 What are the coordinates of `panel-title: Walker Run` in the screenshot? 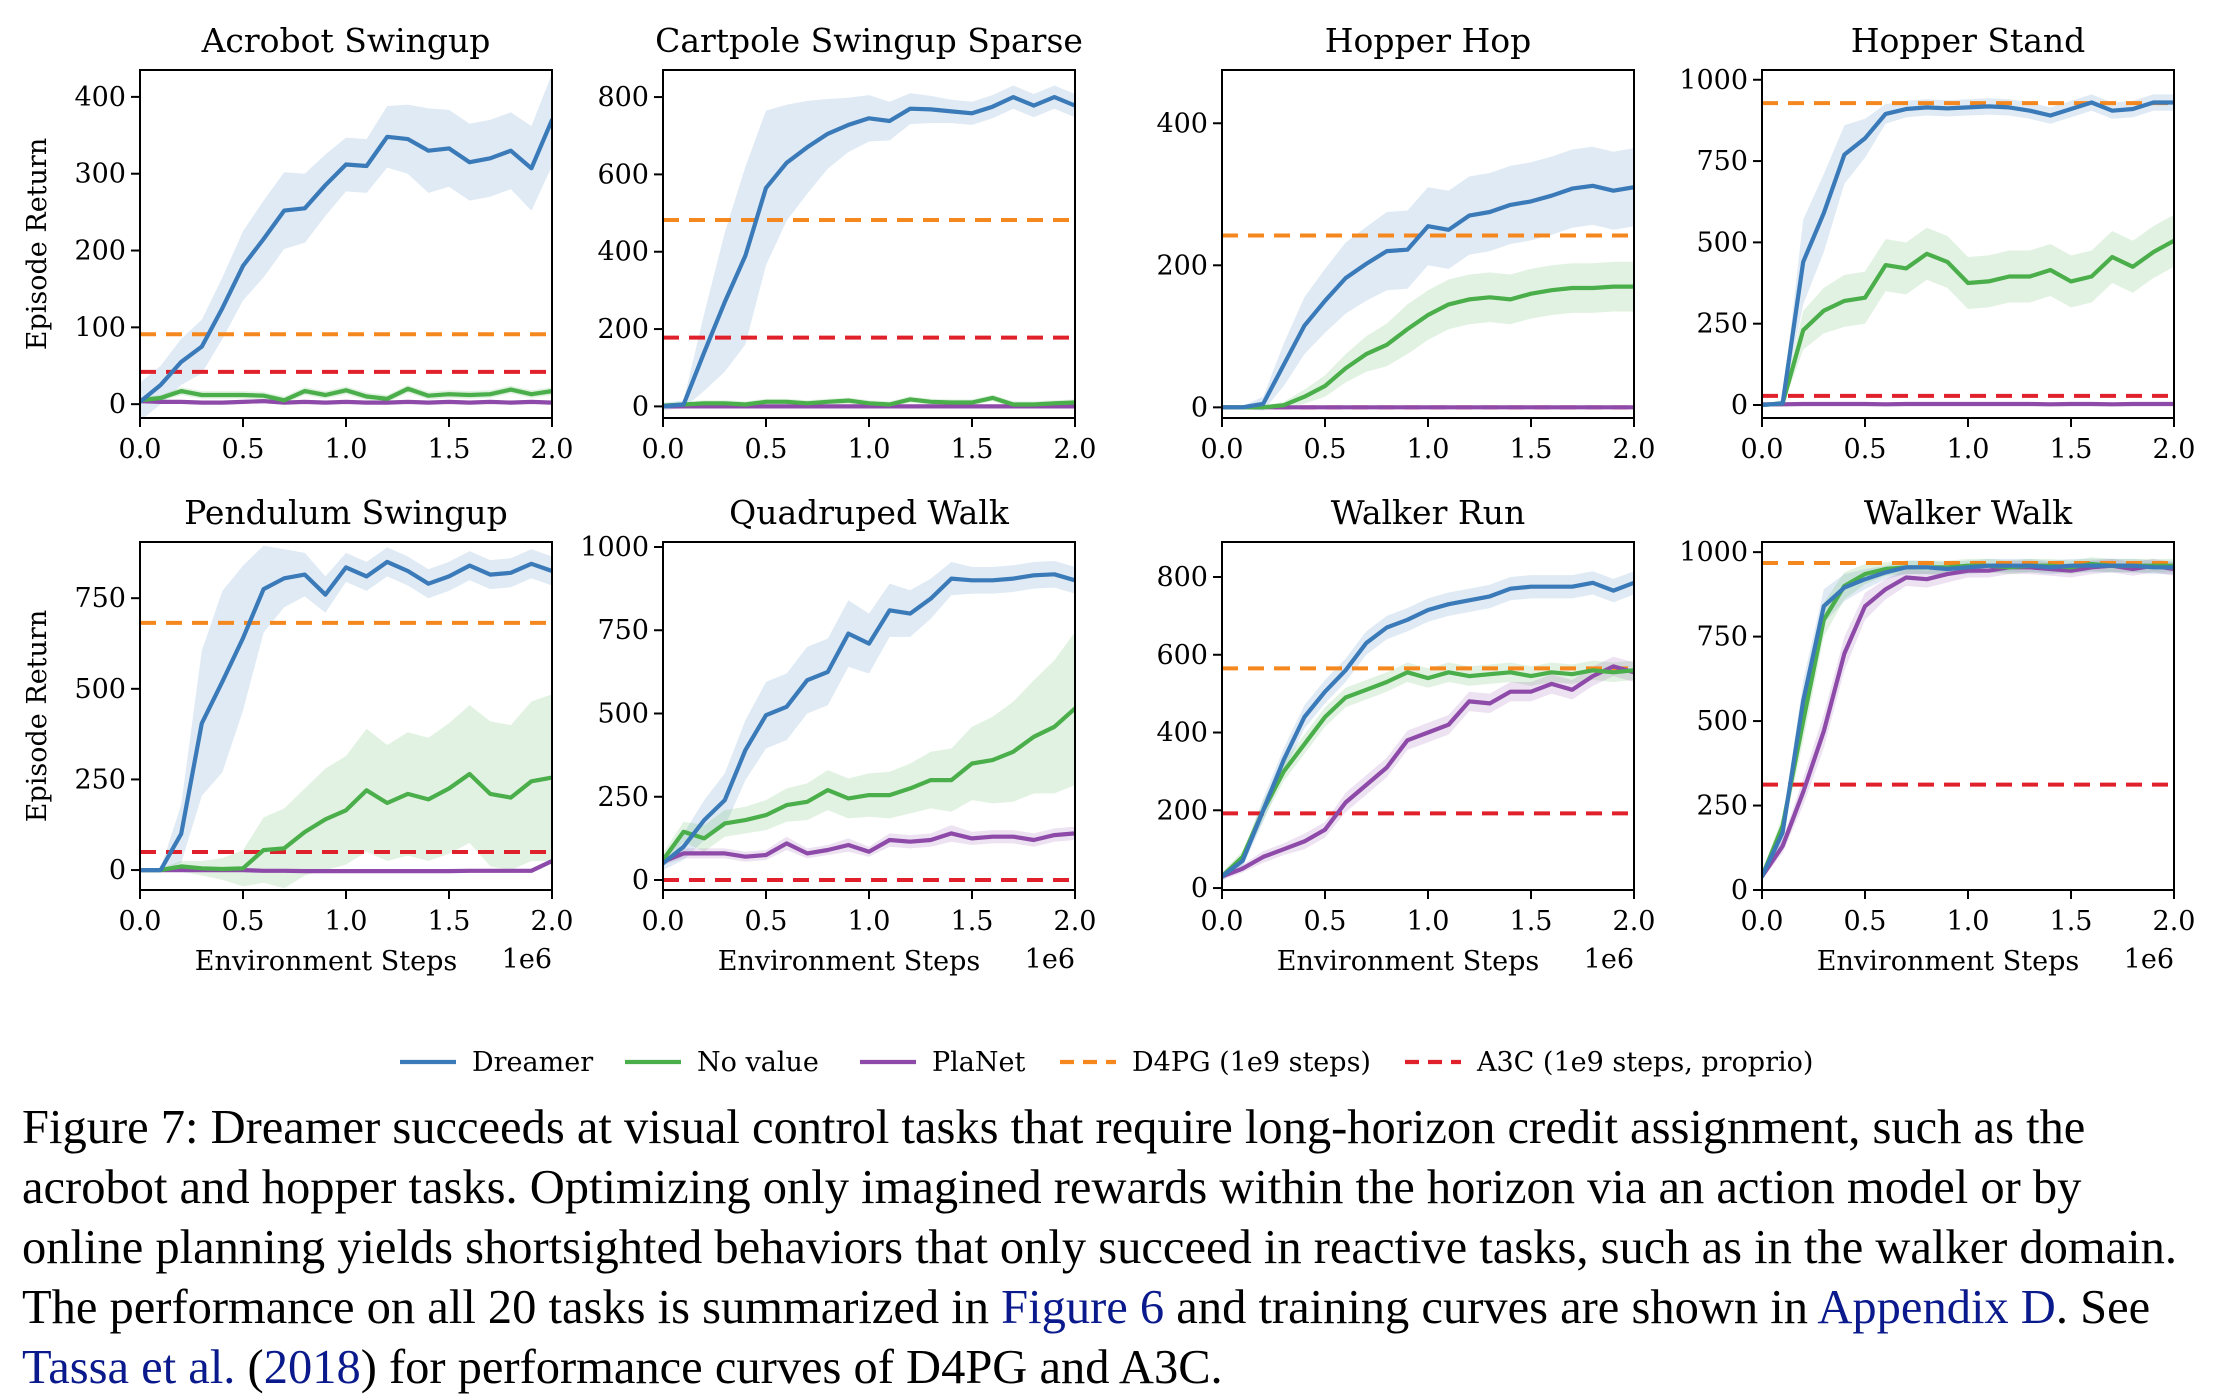 It's located at (1428, 512).